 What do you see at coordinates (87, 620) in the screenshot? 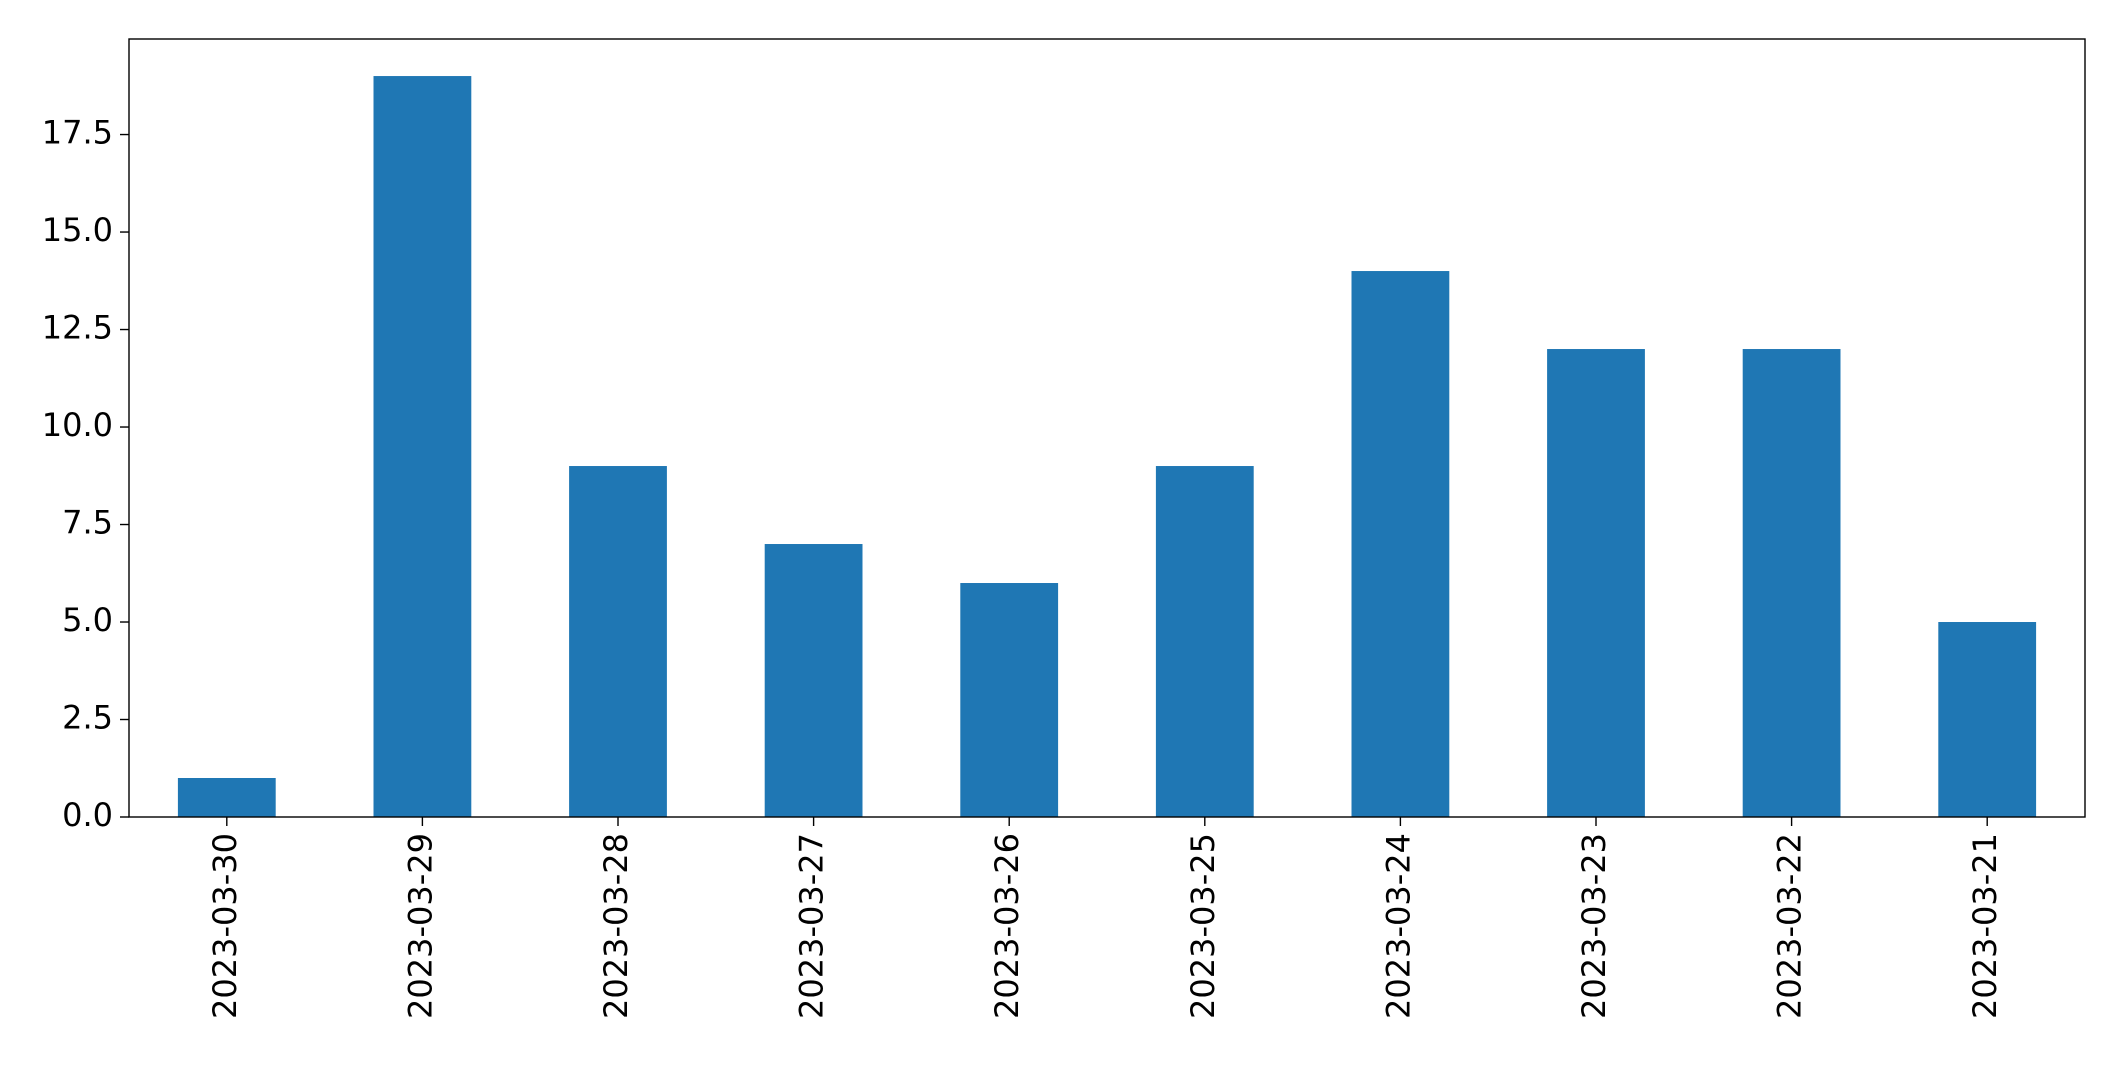
I see `y-tick-label: 5.0` at bounding box center [87, 620].